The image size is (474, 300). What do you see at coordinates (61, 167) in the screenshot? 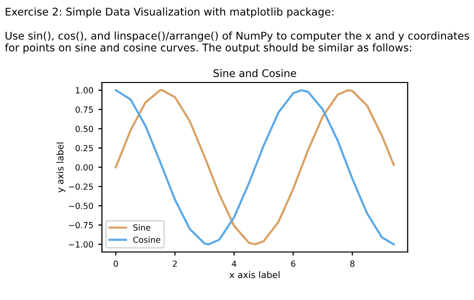
I see `y-axis-title: y axis label` at bounding box center [61, 167].